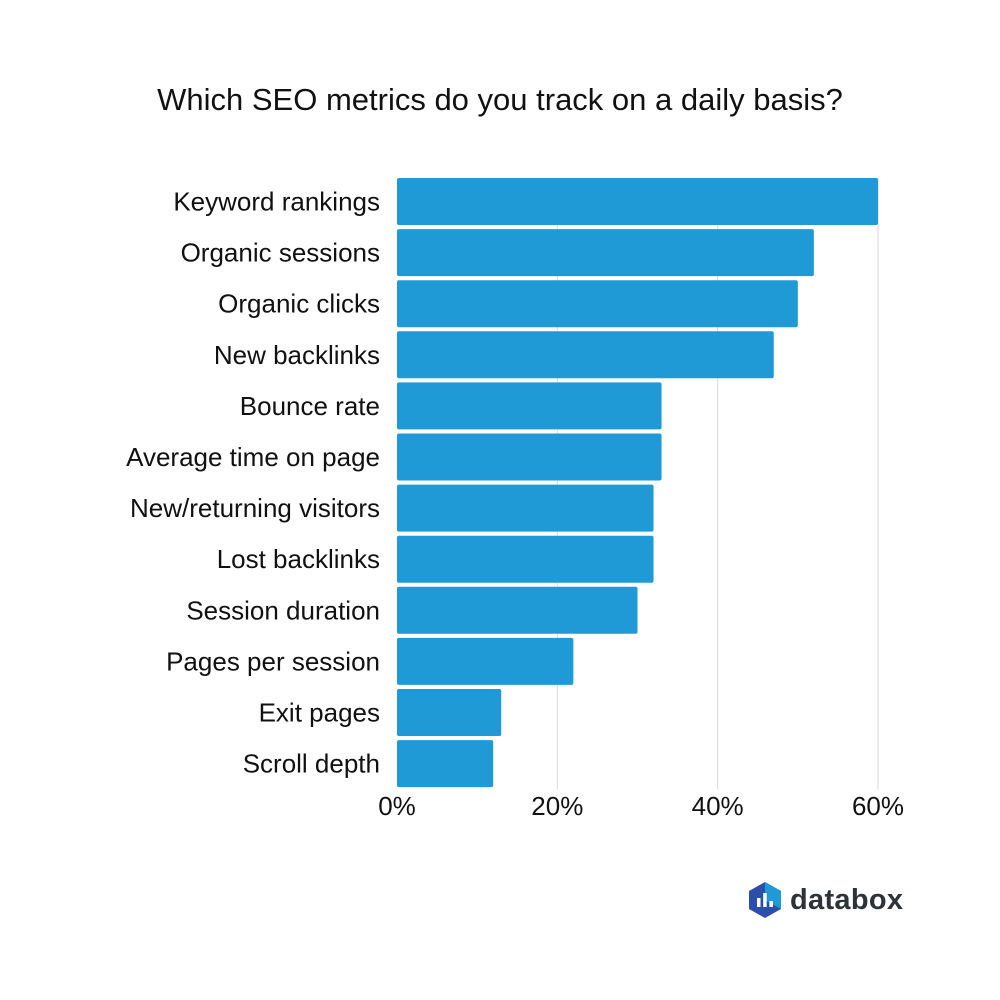 Image resolution: width=1000 pixels, height=1000 pixels. I want to click on category-label: New backlinks, so click(297, 355).